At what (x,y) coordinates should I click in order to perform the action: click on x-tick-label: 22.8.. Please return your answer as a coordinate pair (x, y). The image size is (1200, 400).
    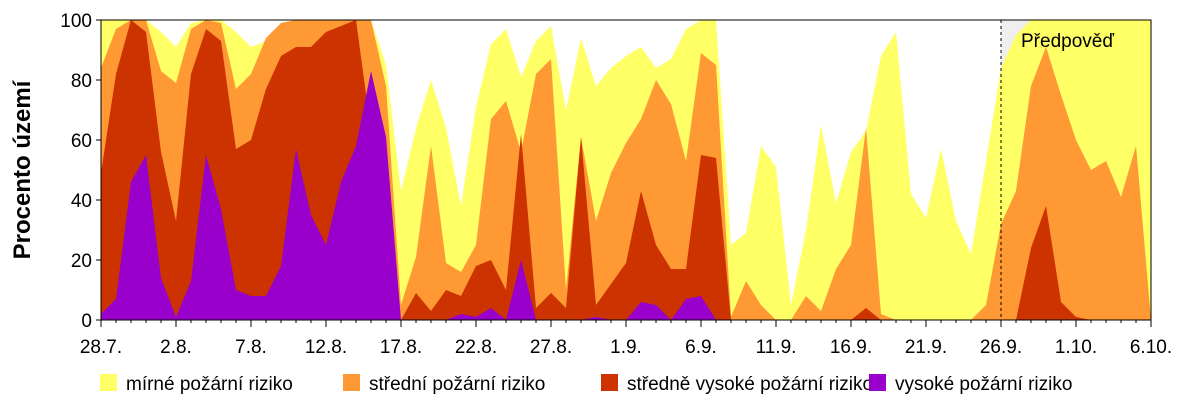
    Looking at the image, I should click on (476, 347).